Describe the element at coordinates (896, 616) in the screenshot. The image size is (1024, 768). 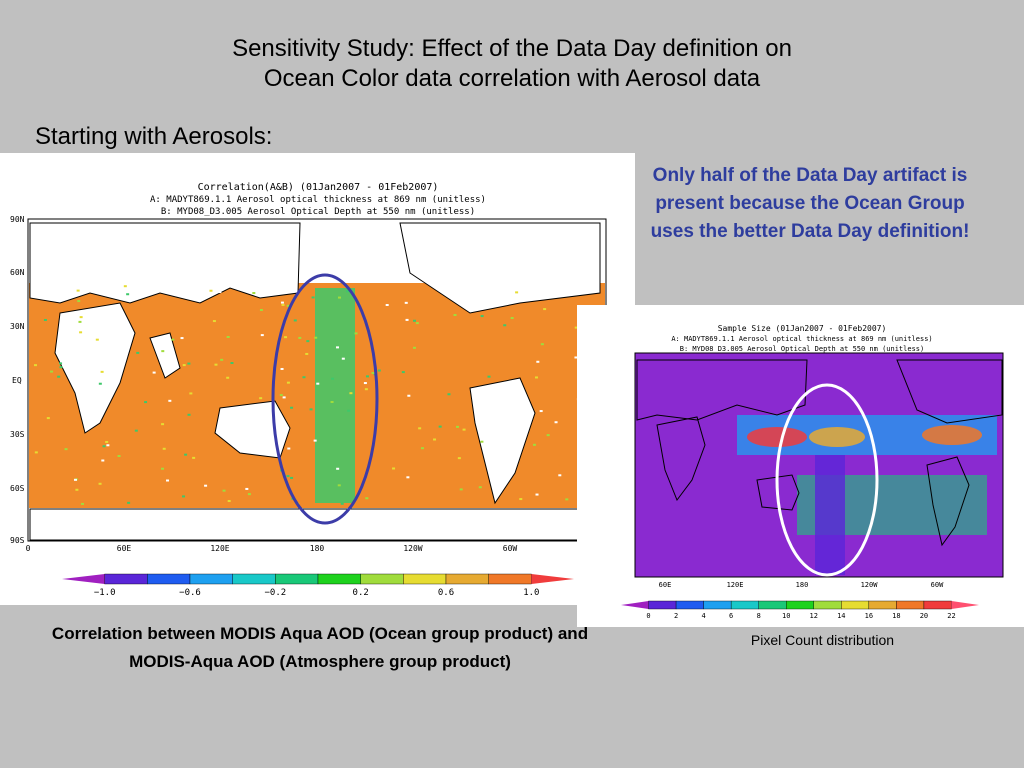
I see `colorbar-label: 18` at that location.